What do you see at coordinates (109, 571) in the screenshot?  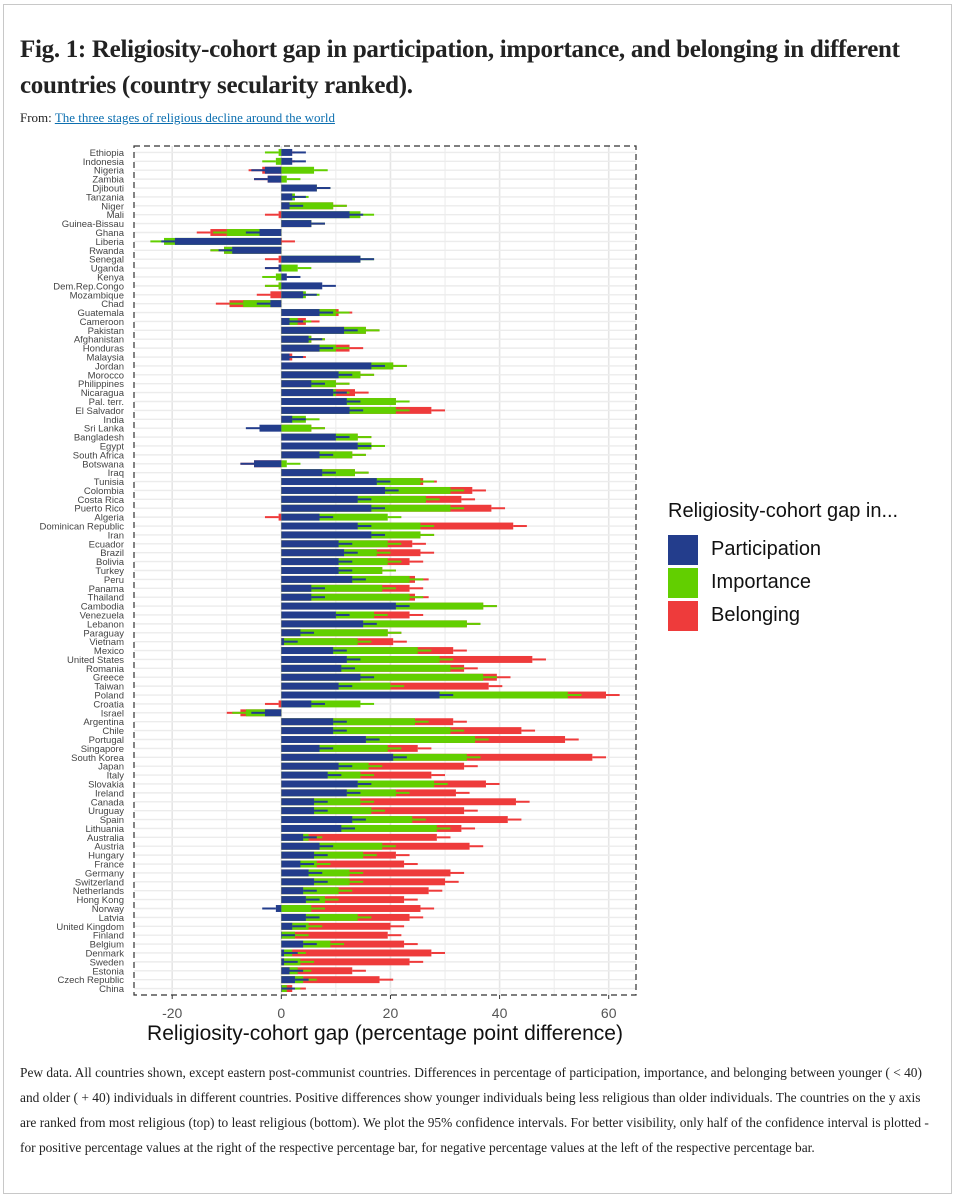 I see `y-tick-label: Turkey` at bounding box center [109, 571].